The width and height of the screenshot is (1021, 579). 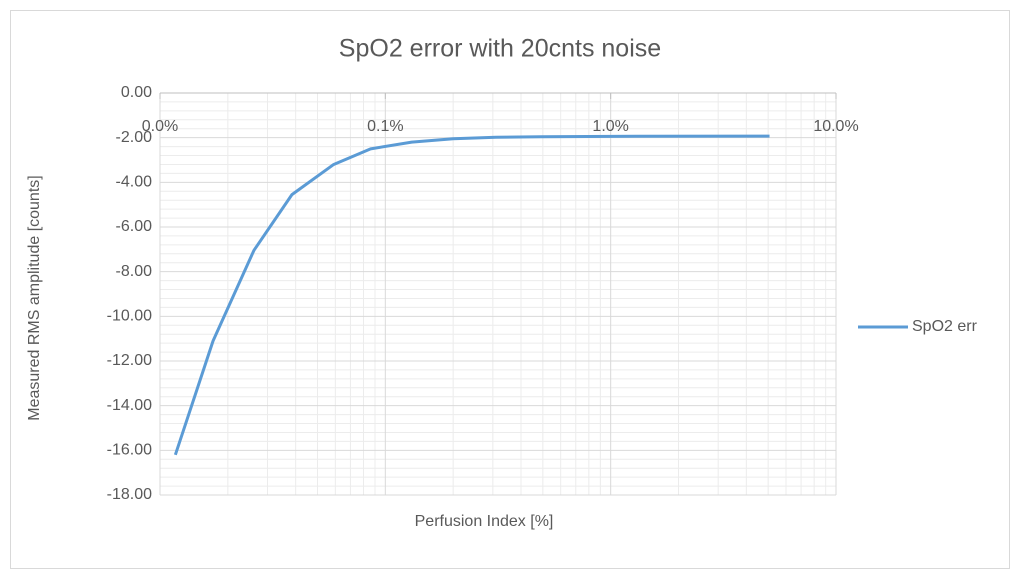 What do you see at coordinates (500, 49) in the screenshot?
I see `chart-title: SpO2 error with 20cnts noise` at bounding box center [500, 49].